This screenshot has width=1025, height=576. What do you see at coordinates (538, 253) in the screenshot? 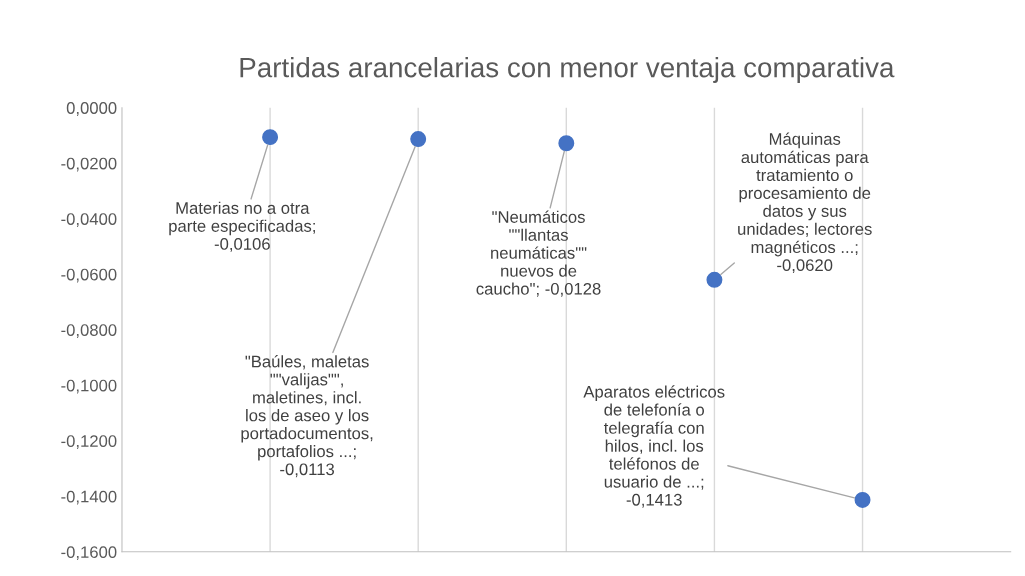
I see `data-label: "Neumáticos ""llantas neumáticas"" nuevos de caucho"; -0,0128` at bounding box center [538, 253].